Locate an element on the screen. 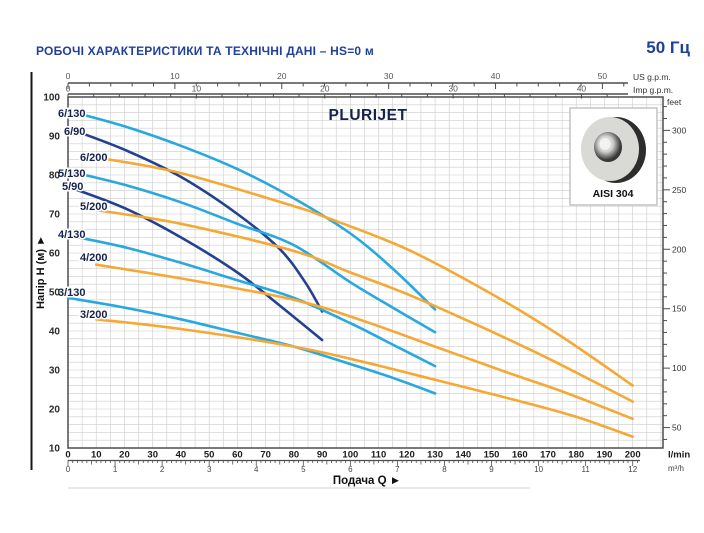 The height and width of the screenshot is (533, 704). curve-label-5-130: 5/130 is located at coordinates (72, 174).